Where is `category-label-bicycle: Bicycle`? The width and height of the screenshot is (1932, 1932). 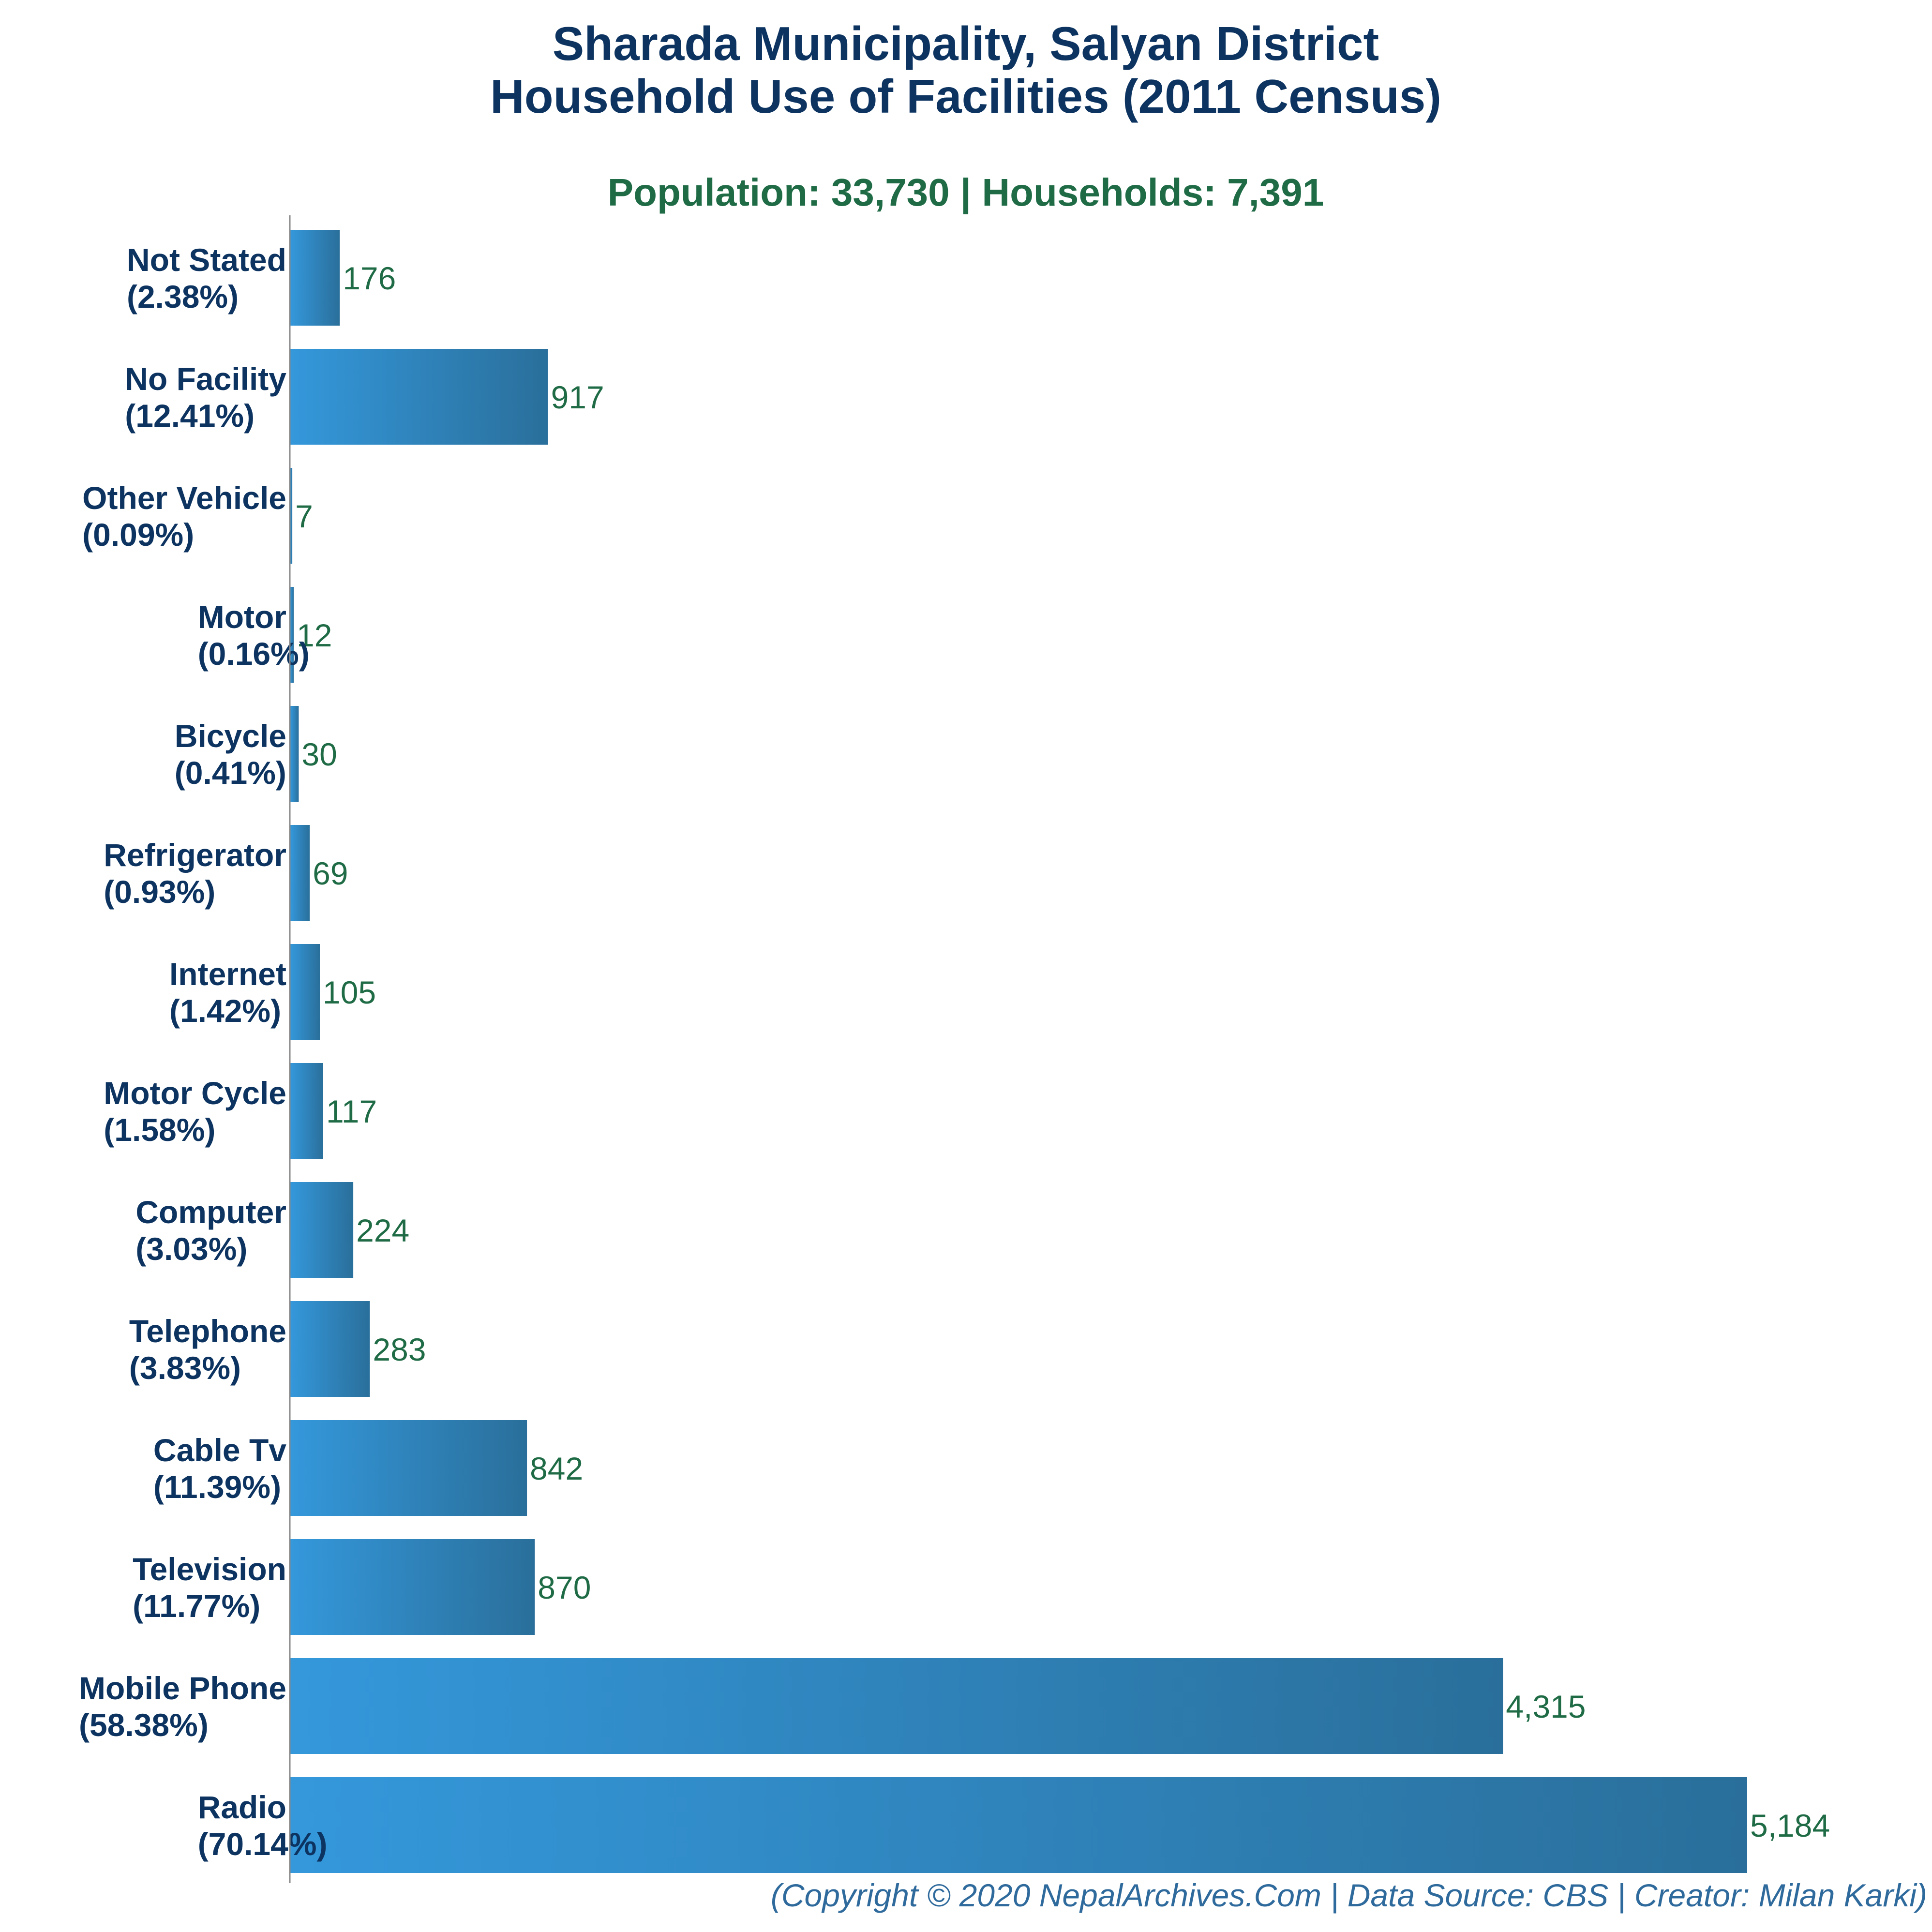
category-label-bicycle: Bicycle is located at coordinates (230, 736).